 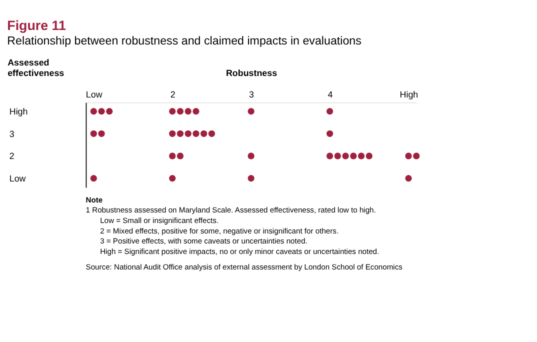 I want to click on chart-title: Figure 11, so click(x=36, y=26).